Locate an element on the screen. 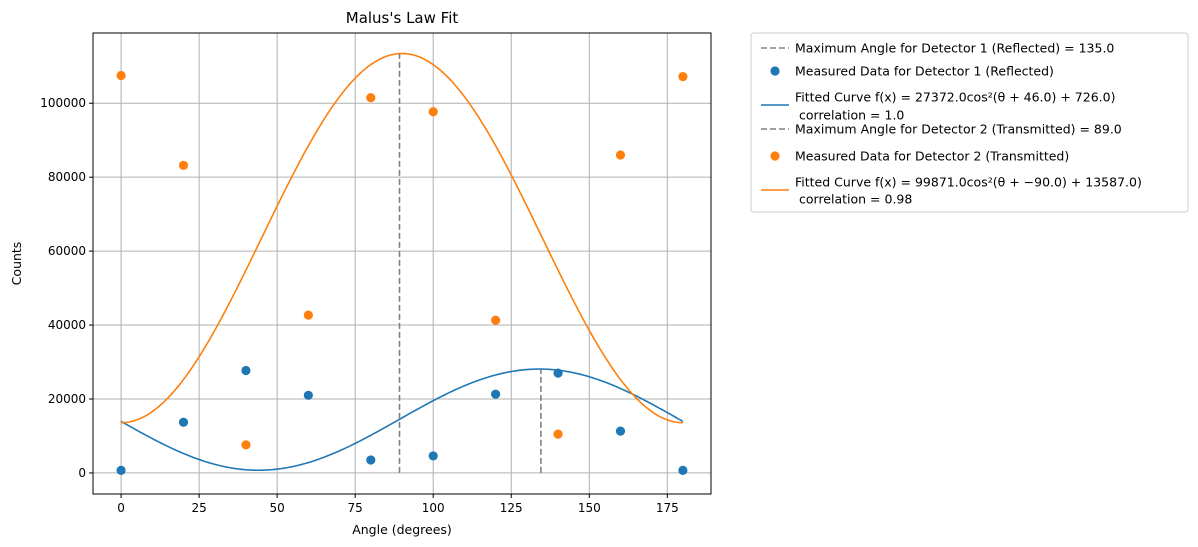  legend-label-data: Measured Data for Detector 1 (Reflected) is located at coordinates (924, 71).